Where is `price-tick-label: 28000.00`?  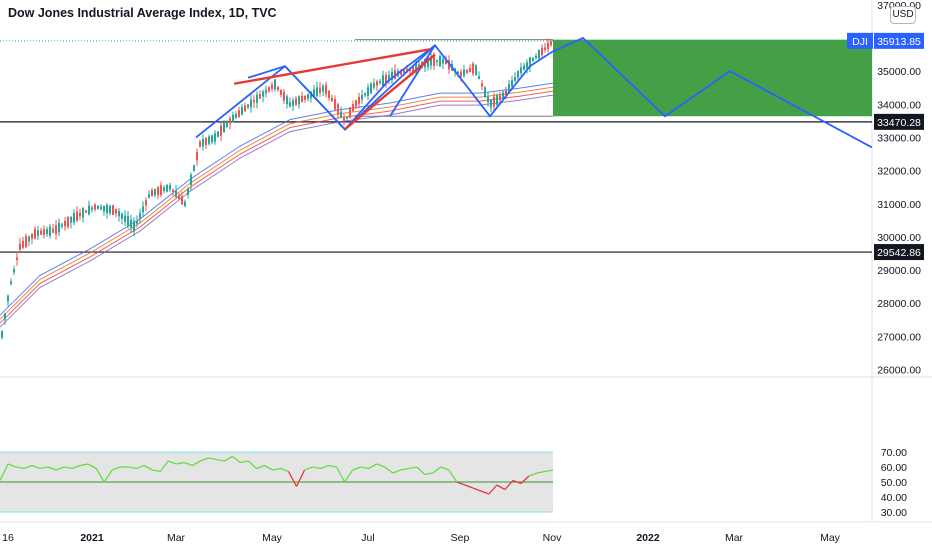
price-tick-label: 28000.00 is located at coordinates (899, 304).